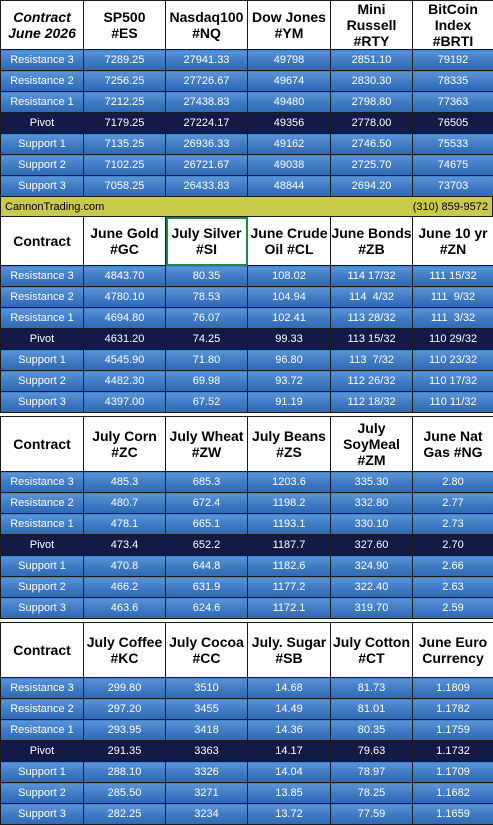  Describe the element at coordinates (207, 730) in the screenshot. I see `level-value-cell: 3418` at that location.